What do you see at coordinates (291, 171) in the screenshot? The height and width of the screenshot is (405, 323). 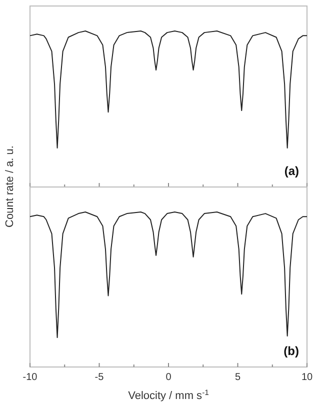 I see `annotation: (a)` at bounding box center [291, 171].